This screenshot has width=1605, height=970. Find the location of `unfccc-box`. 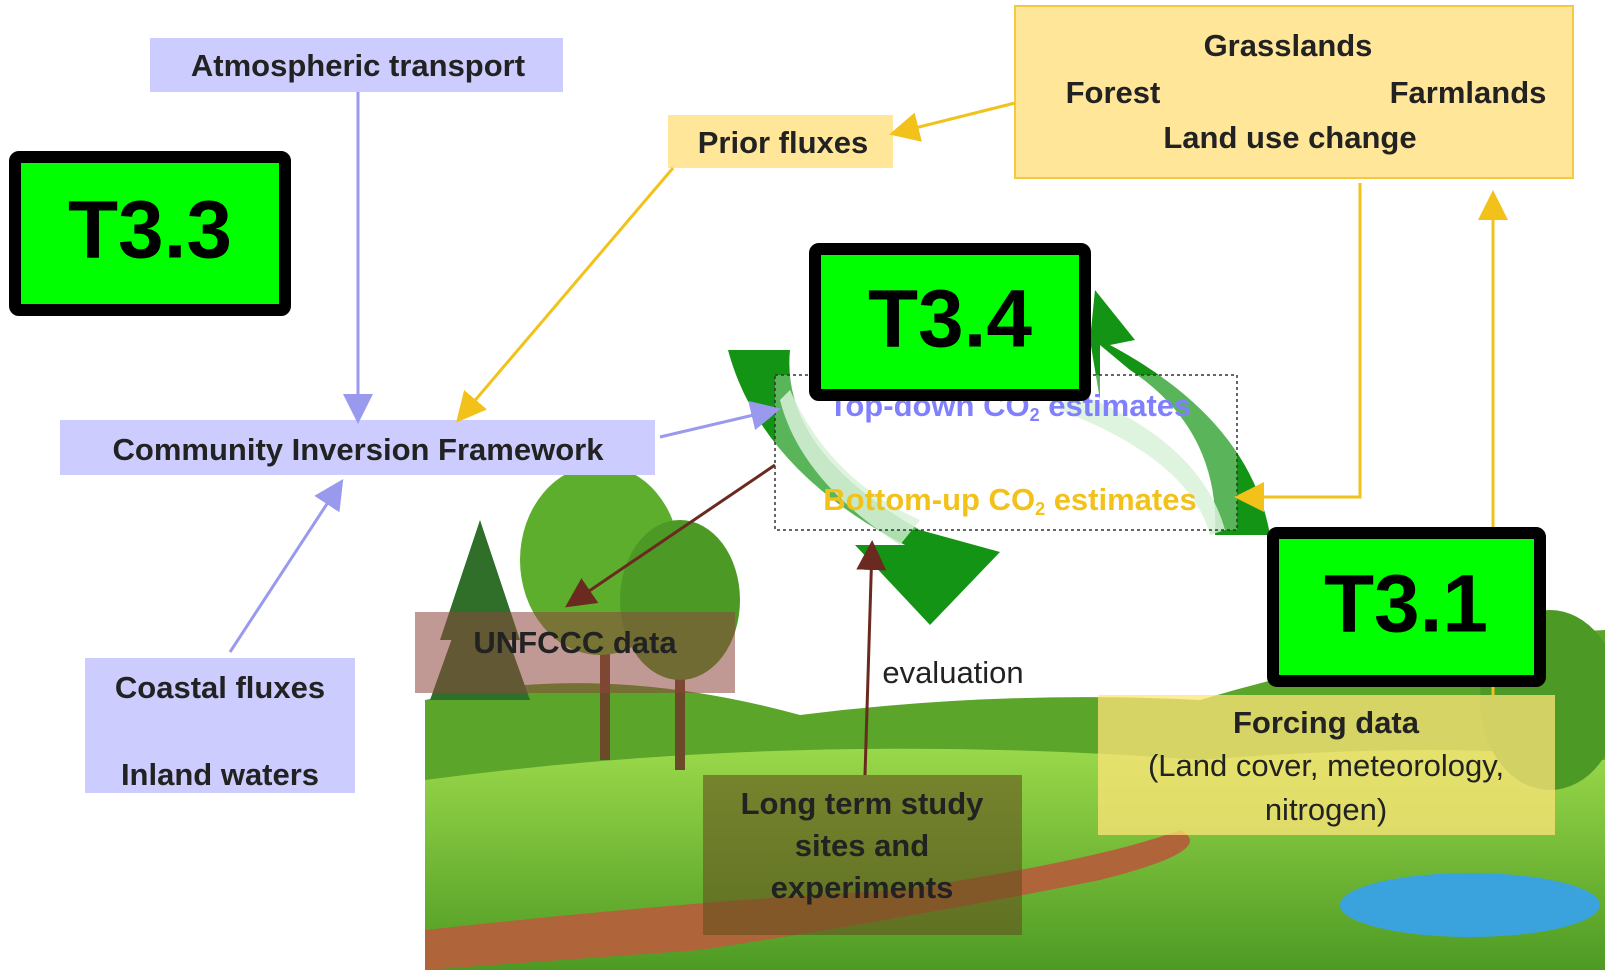

unfccc-box is located at coordinates (575, 652).